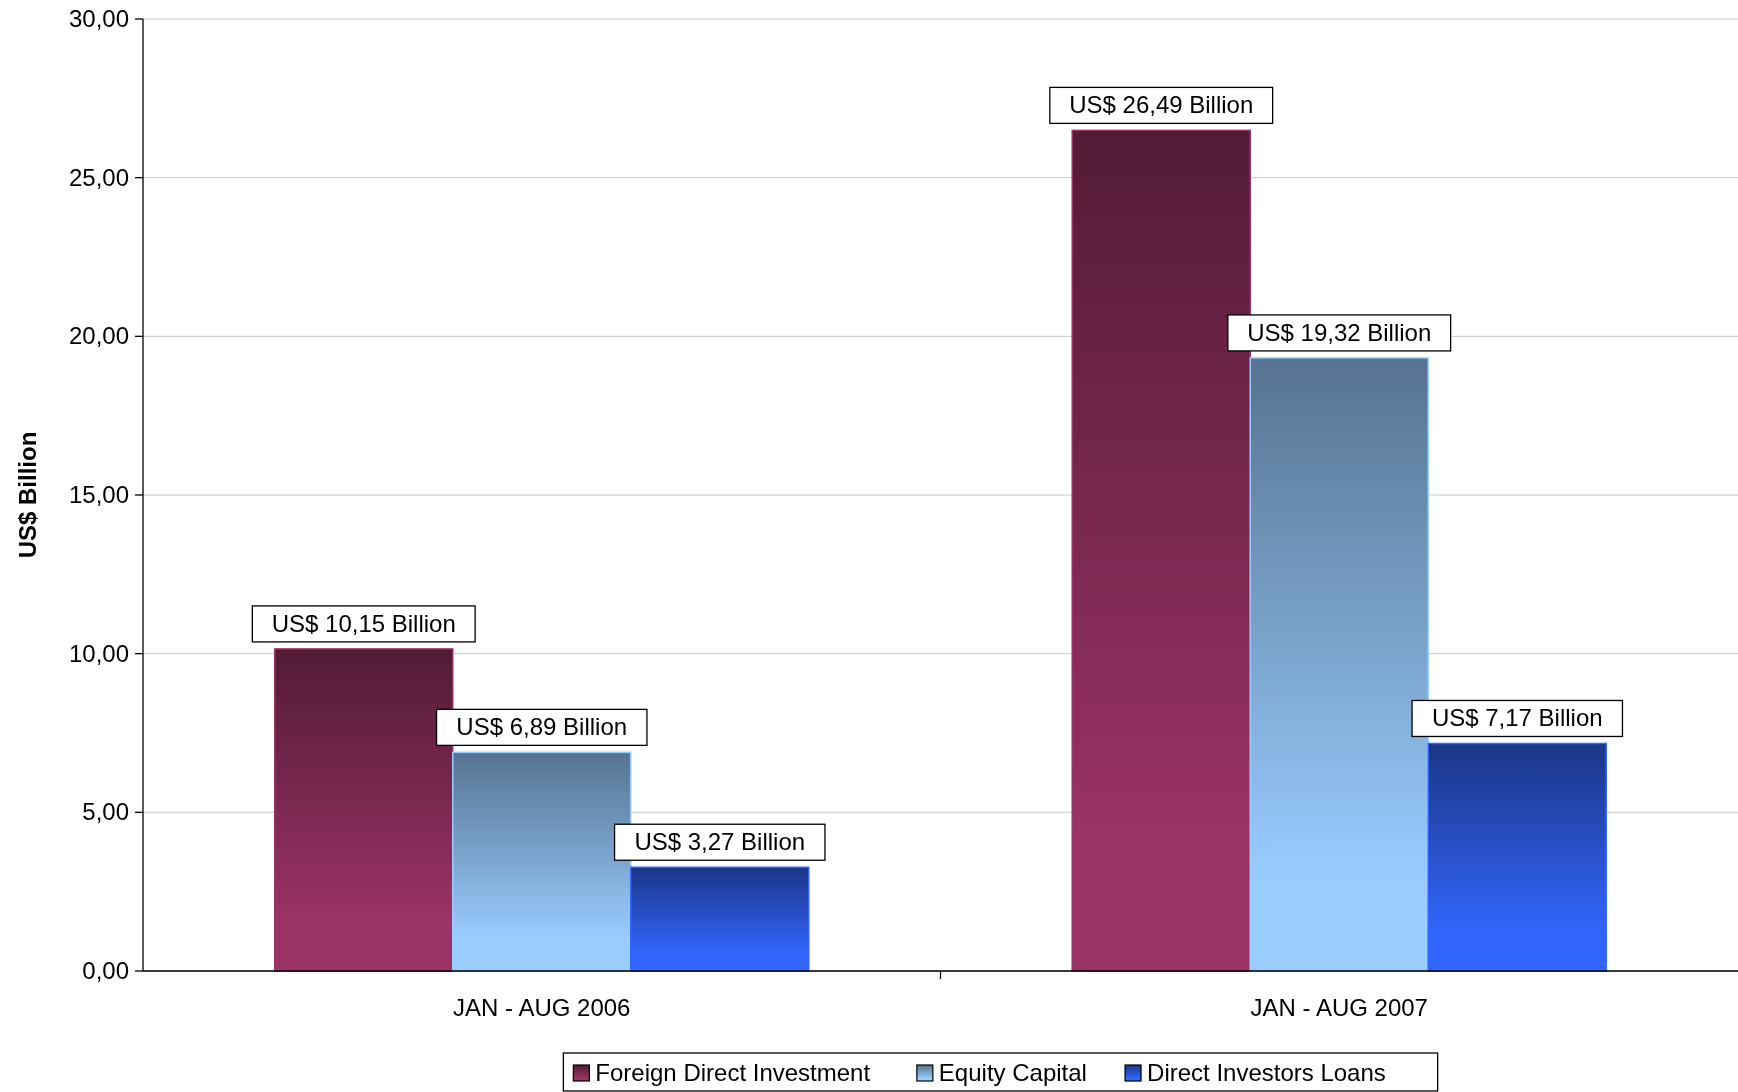 This screenshot has height=1092, width=1738. I want to click on y-tick-label: 15,00, so click(98, 494).